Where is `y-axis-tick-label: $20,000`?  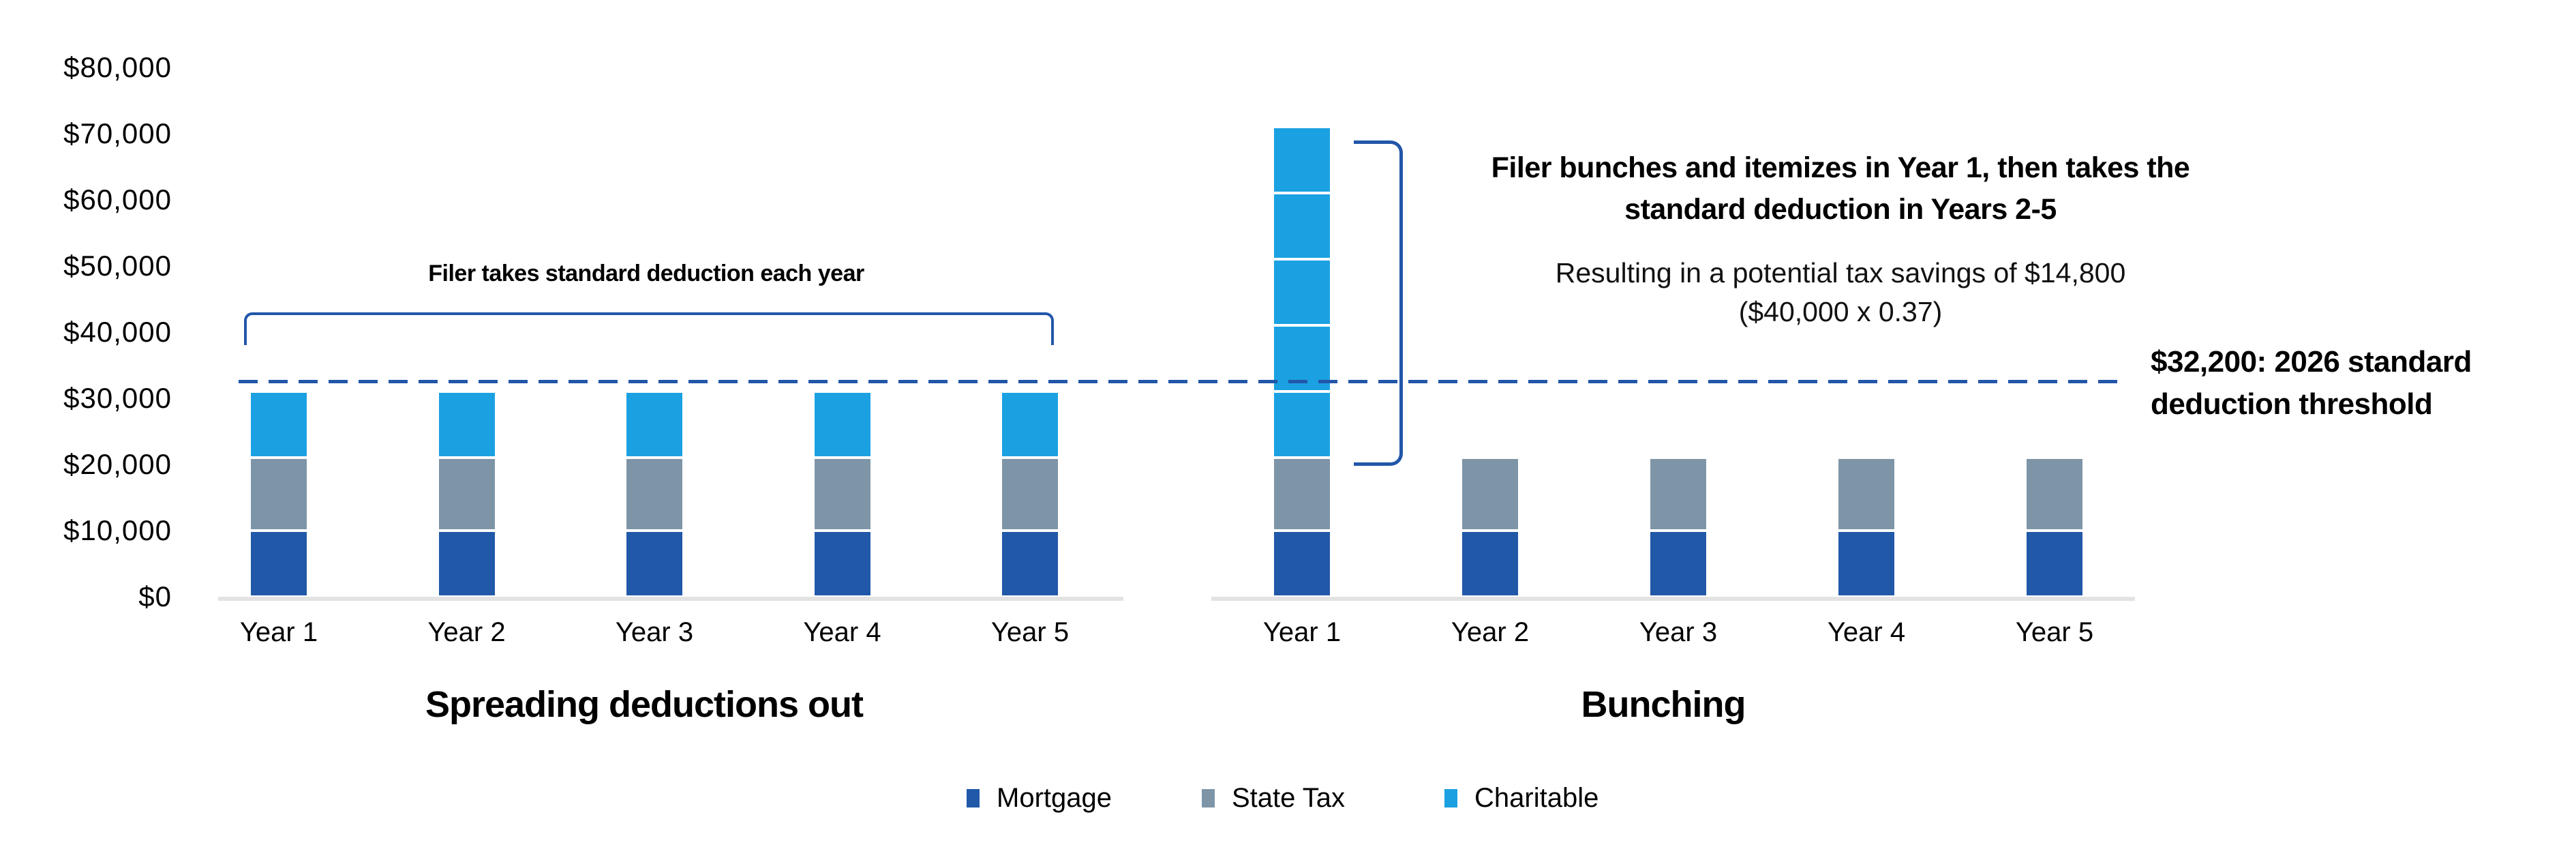
y-axis-tick-label: $20,000 is located at coordinates (117, 464).